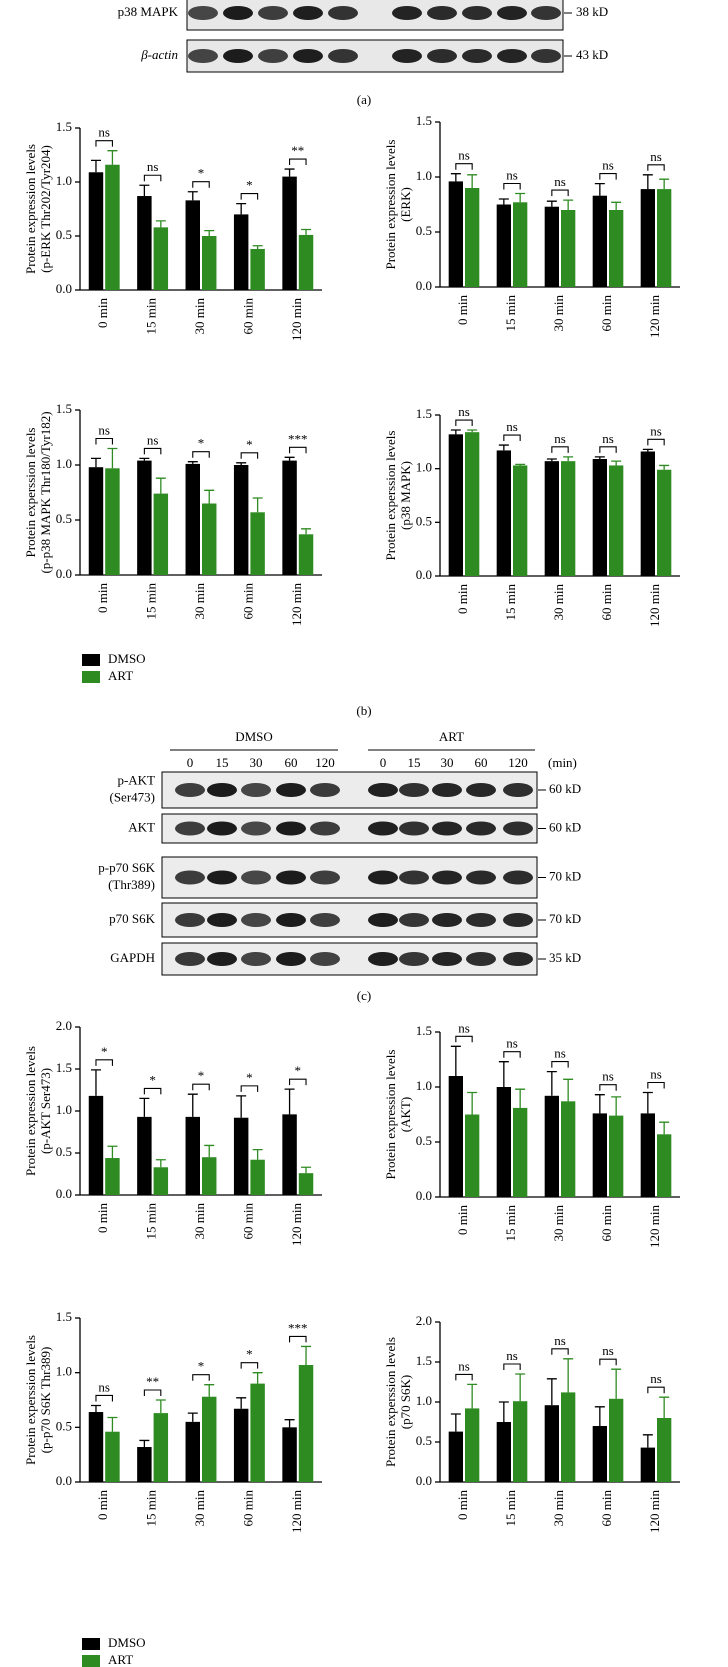 The width and height of the screenshot is (728, 1667). Describe the element at coordinates (510, 1508) in the screenshot. I see `x-tick-label: 15 min` at that location.